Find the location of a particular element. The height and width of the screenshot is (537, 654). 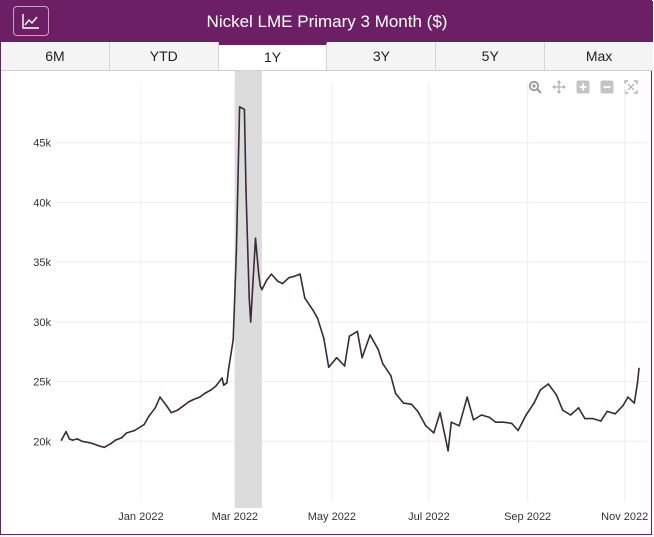

chart-toolbar is located at coordinates (583, 87).